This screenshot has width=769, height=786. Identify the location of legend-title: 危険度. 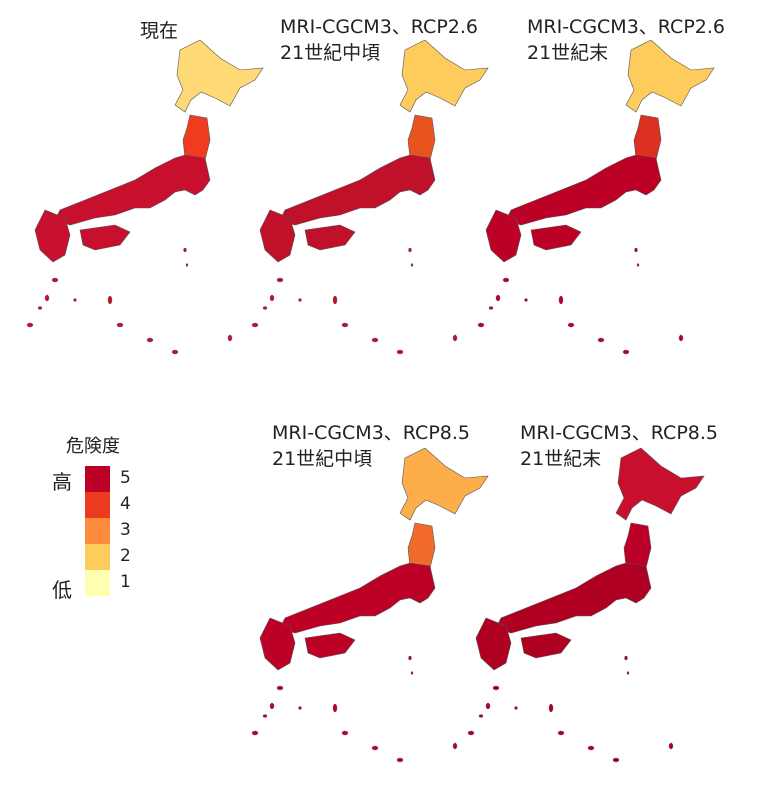
(93, 446).